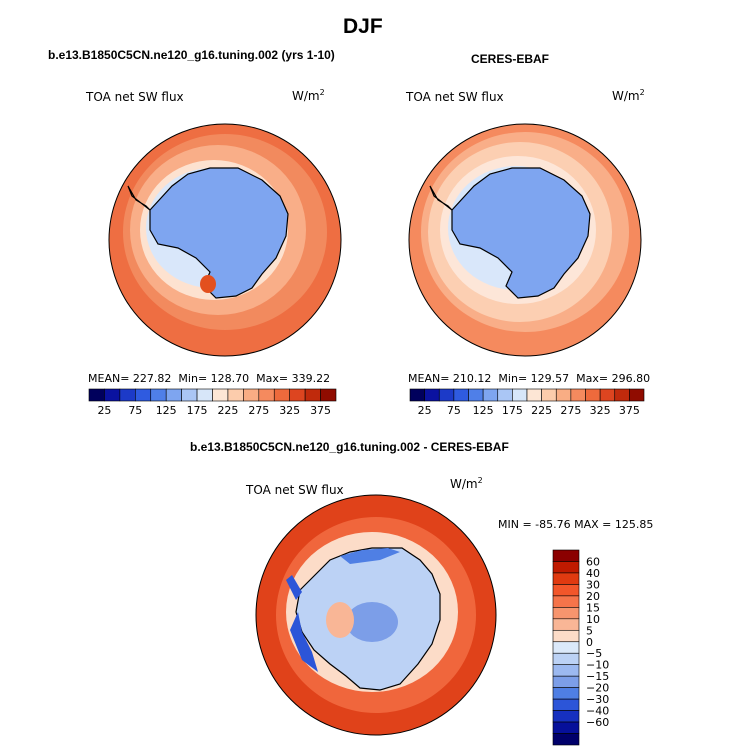 This screenshot has height=751, width=733. Describe the element at coordinates (589, 630) in the screenshot. I see `diff-colorbar-tick-label: 5` at that location.